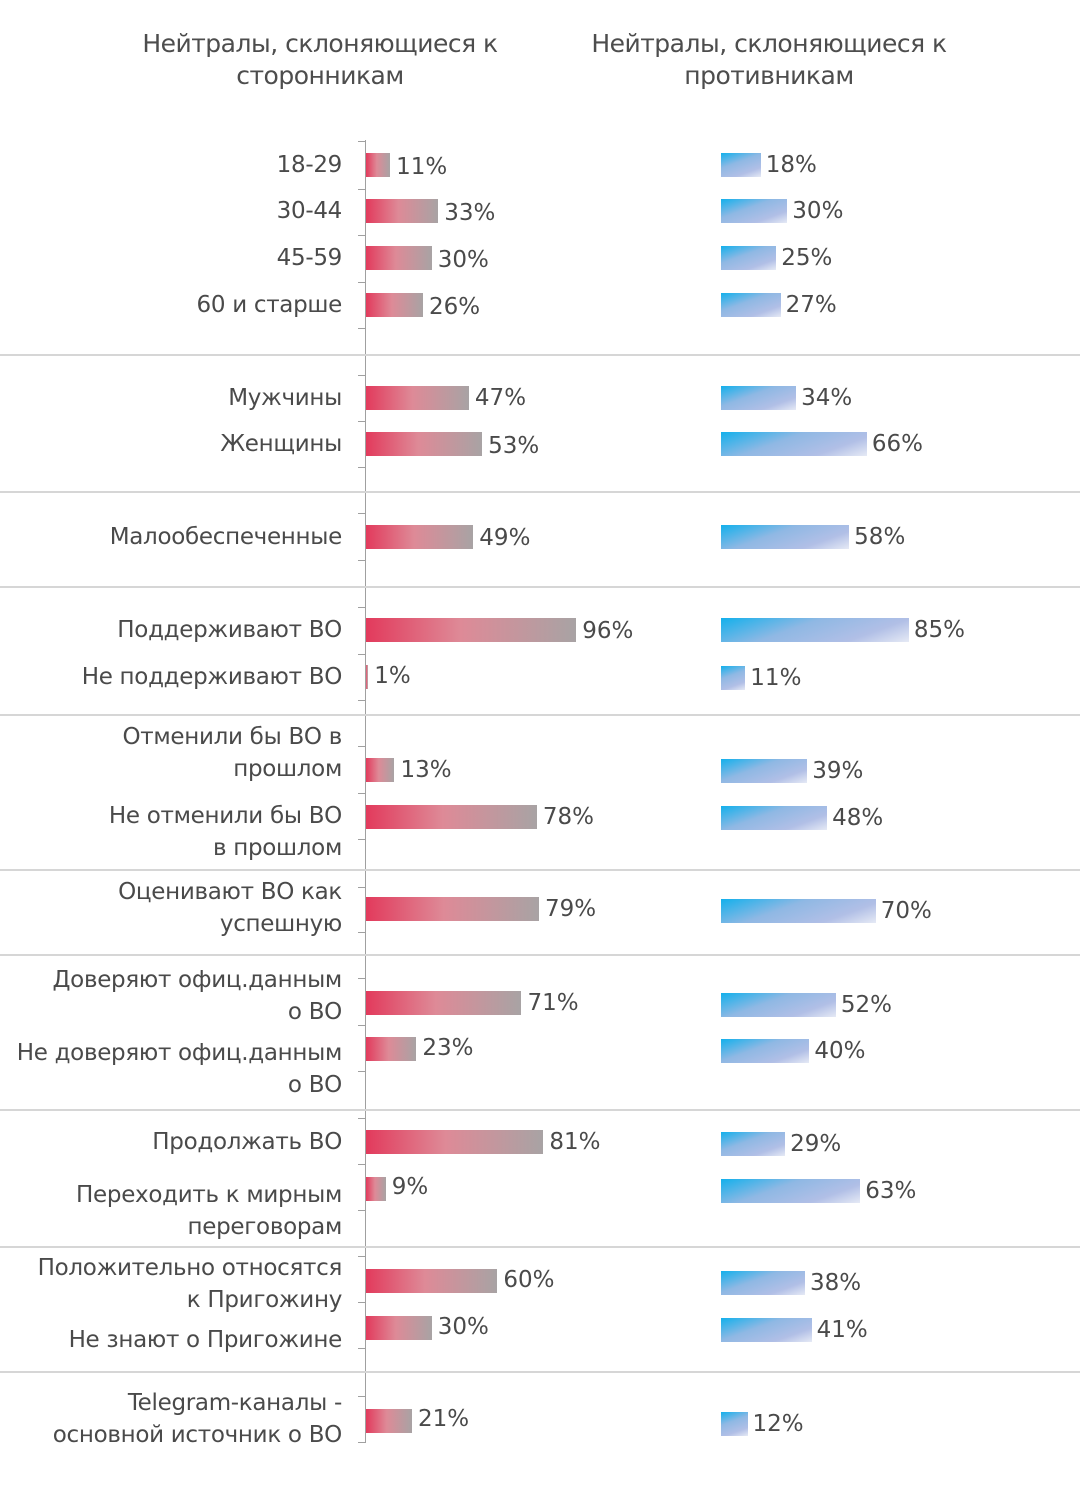 The width and height of the screenshot is (1080, 1487). I want to click on category-label-line: Мужчины, so click(285, 398).